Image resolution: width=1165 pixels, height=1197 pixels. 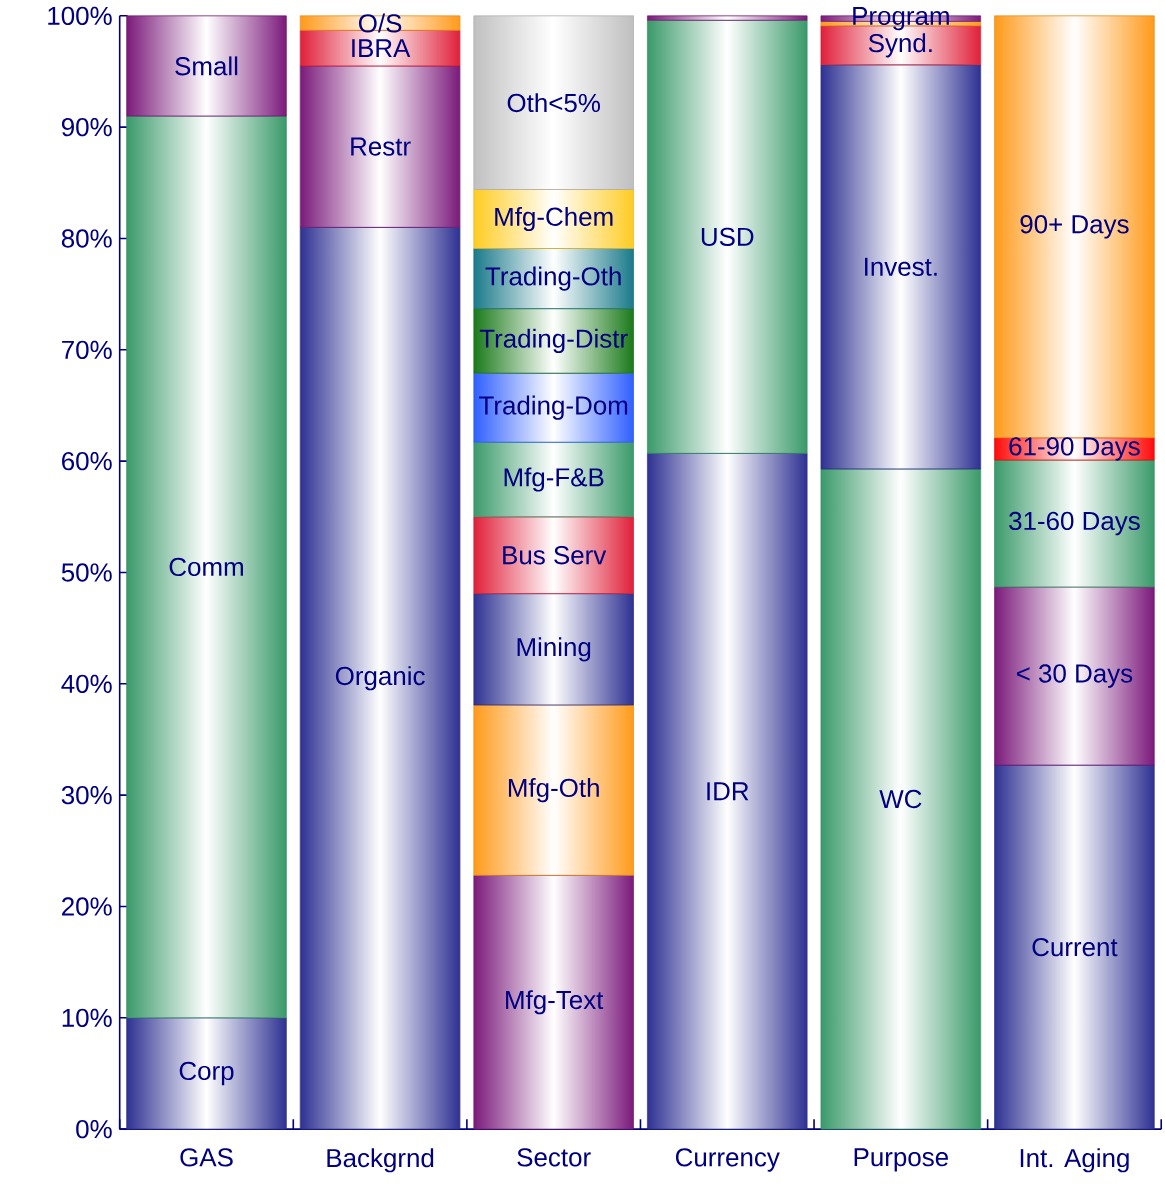 What do you see at coordinates (206, 1157) in the screenshot?
I see `x-tick-label: GAS` at bounding box center [206, 1157].